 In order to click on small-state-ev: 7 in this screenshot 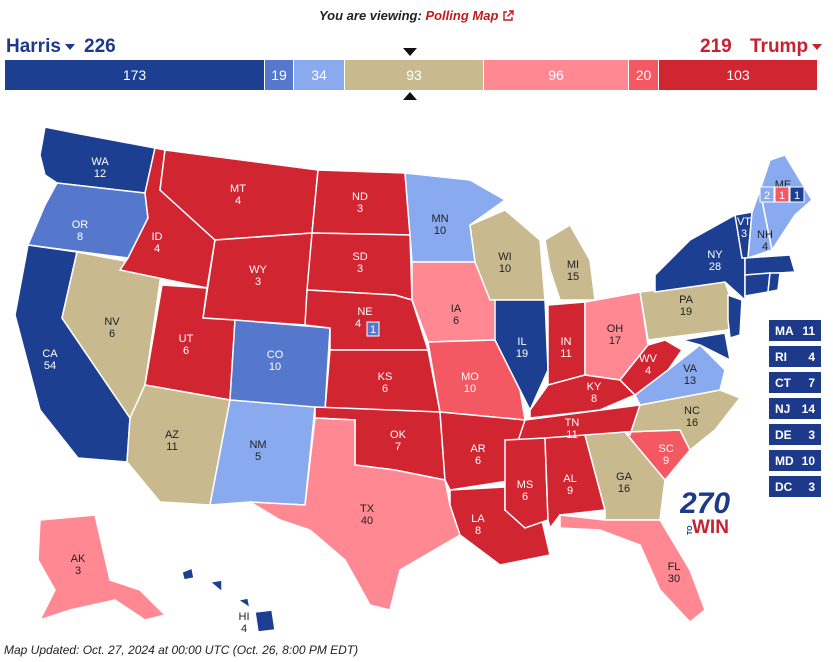, I will do `click(811, 382)`.